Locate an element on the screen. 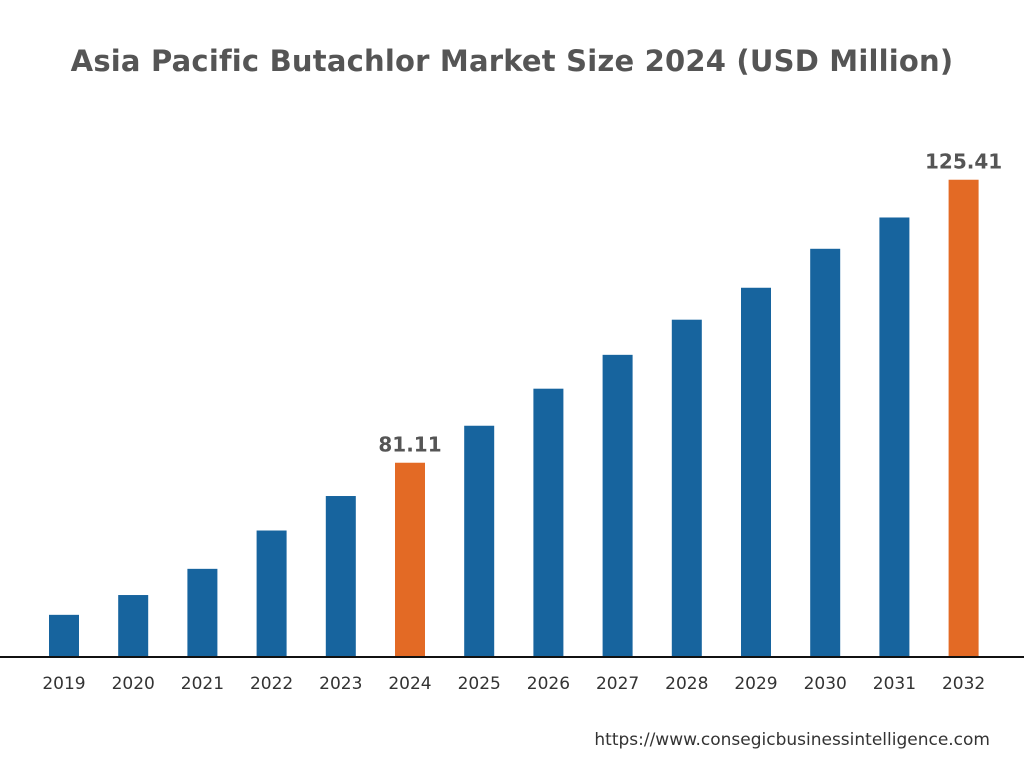 The image size is (1024, 768). x-tick-label: 2031 is located at coordinates (894, 684).